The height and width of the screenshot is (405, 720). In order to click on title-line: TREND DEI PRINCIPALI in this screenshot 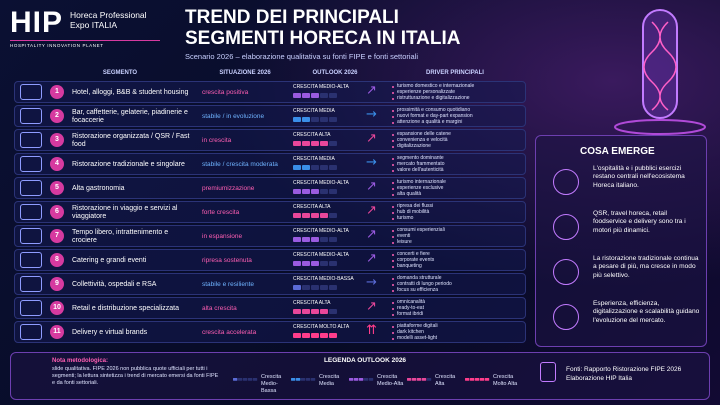, I will do `click(292, 17)`.